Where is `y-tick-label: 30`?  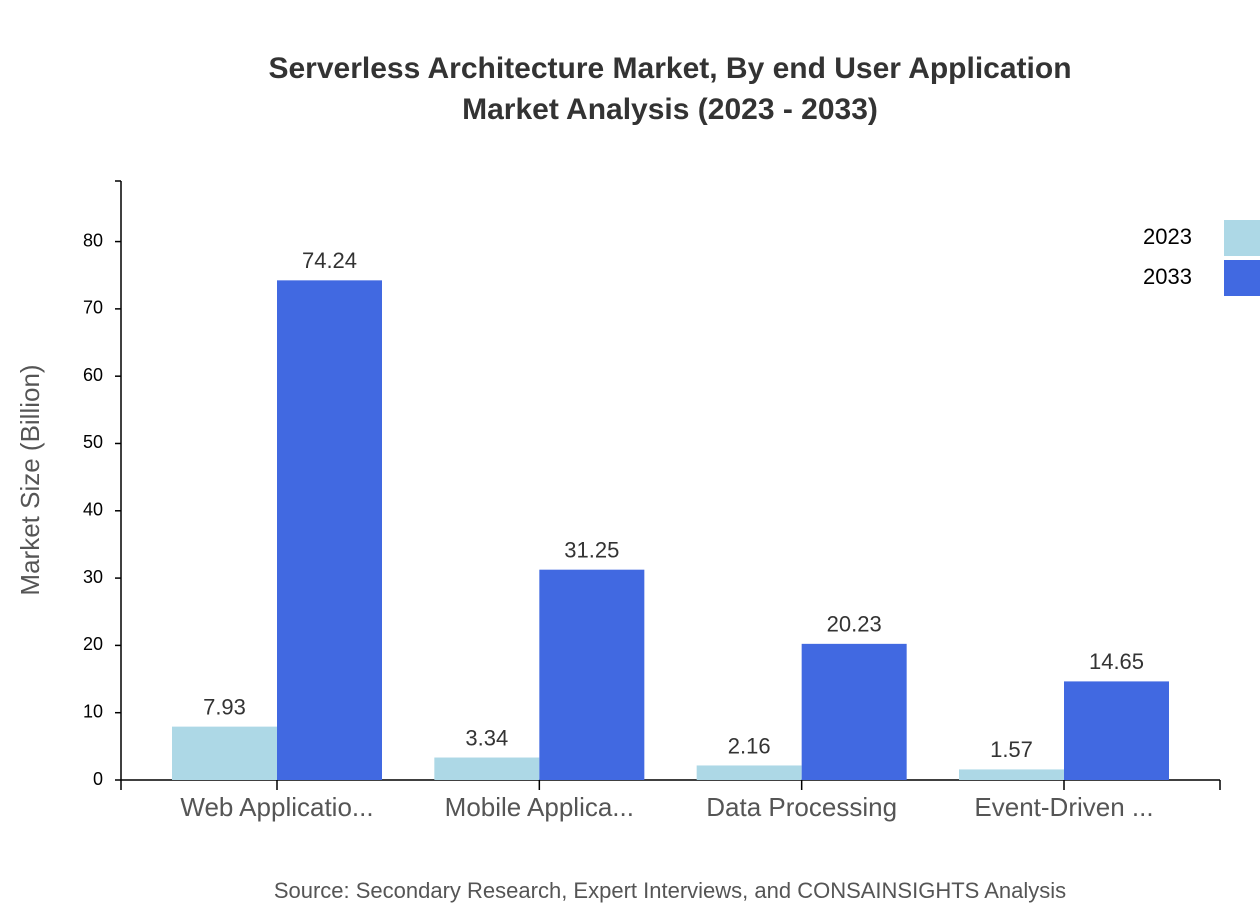
y-tick-label: 30 is located at coordinates (93, 577).